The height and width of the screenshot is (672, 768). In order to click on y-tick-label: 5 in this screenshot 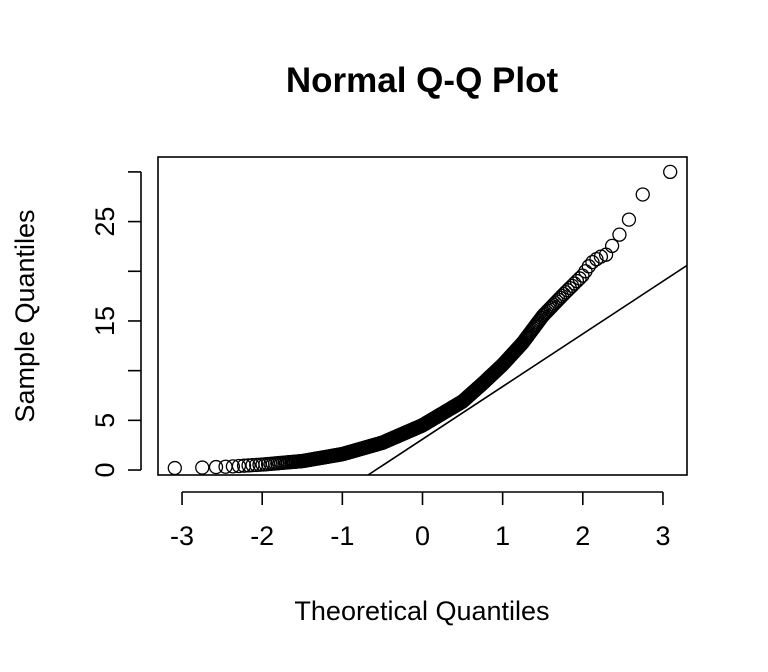, I will do `click(105, 420)`.